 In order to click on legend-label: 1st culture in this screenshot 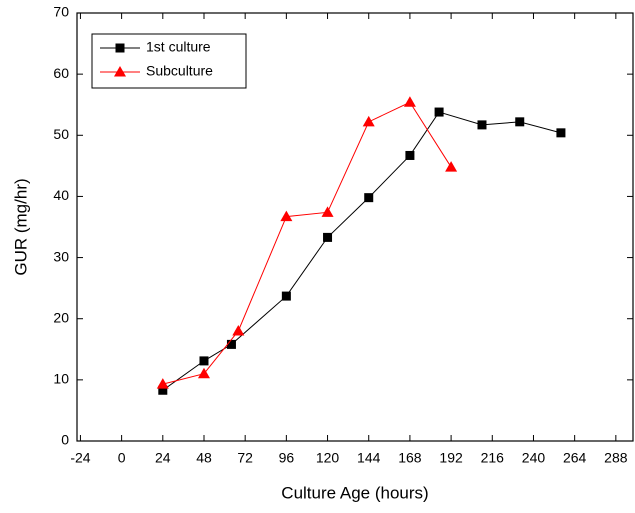, I will do `click(178, 47)`.